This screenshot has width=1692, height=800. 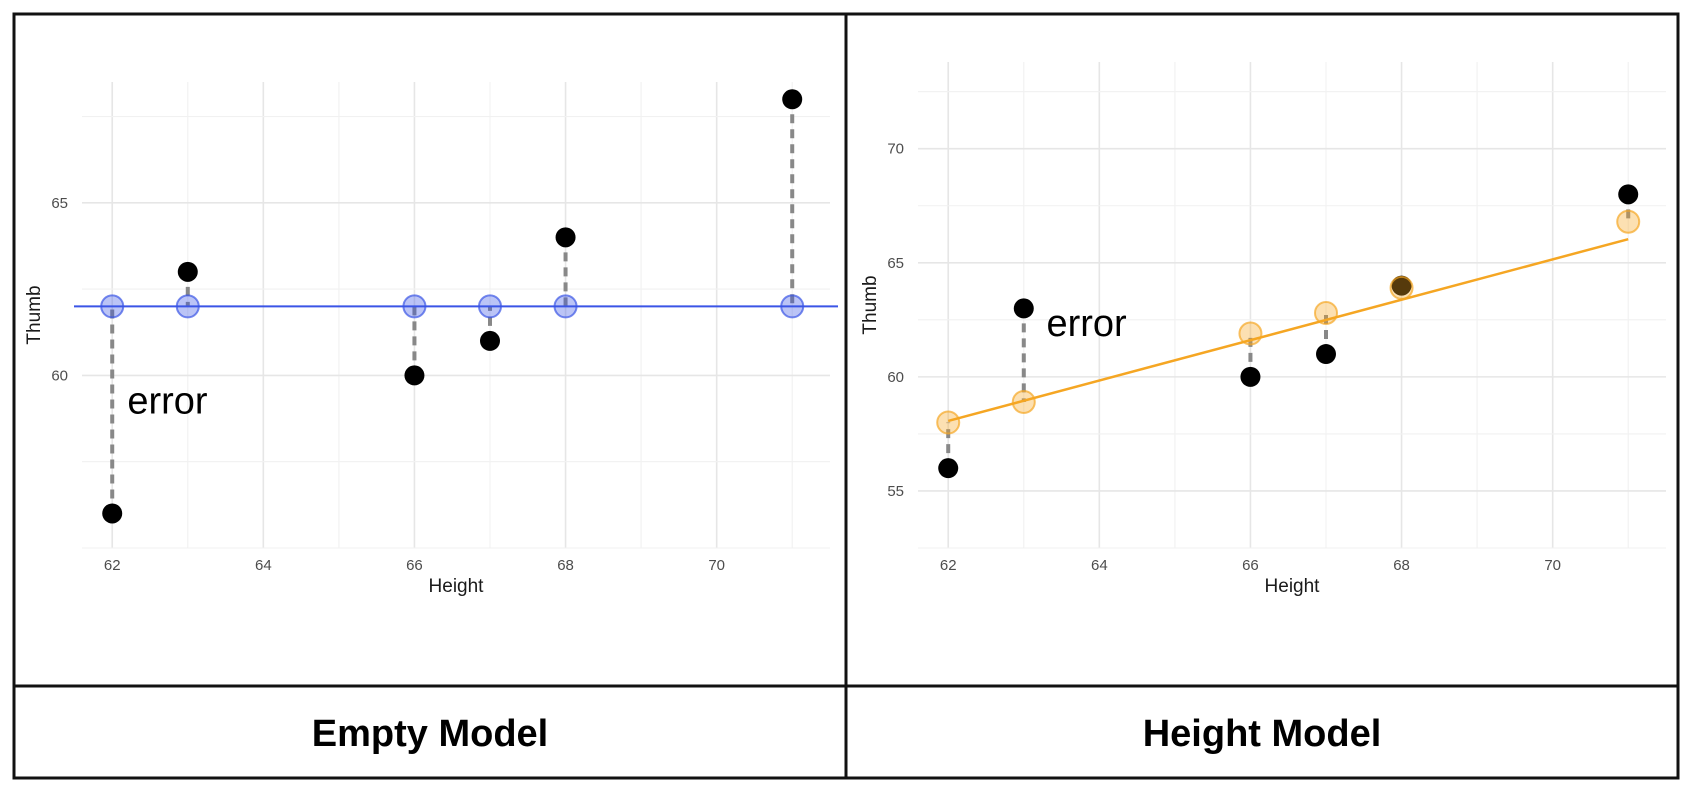 I want to click on y-tick-label: 55, so click(x=895, y=491).